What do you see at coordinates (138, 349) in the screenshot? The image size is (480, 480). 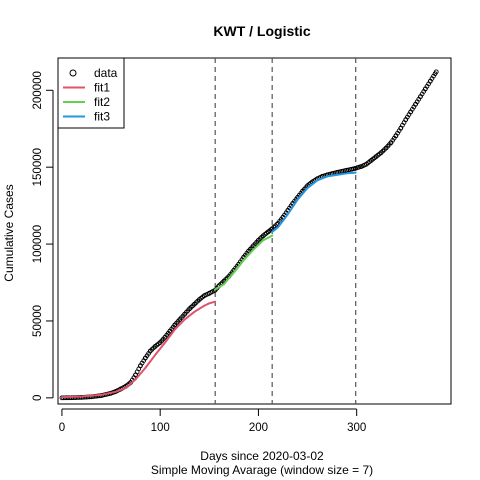 I see `fit1-line` at bounding box center [138, 349].